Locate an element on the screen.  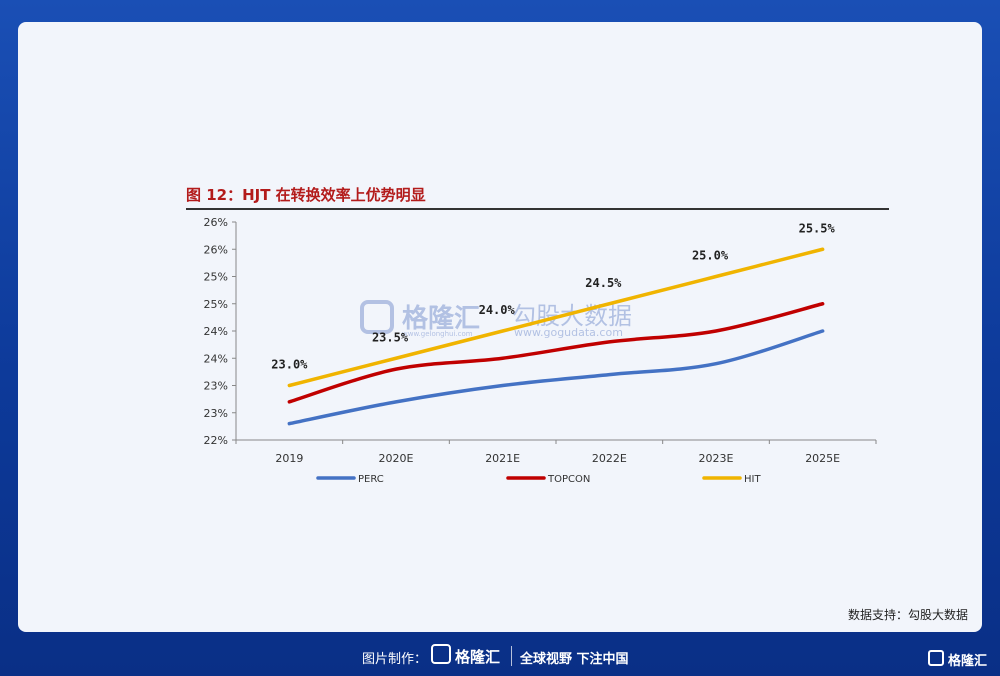
footer-made-by: 图片制作： is located at coordinates (395, 659).